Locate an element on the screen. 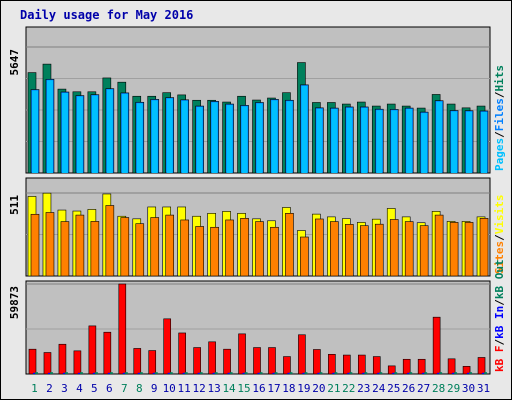 The height and width of the screenshot is (400, 512). axis-legend-part: Hits is located at coordinates (499, 78).